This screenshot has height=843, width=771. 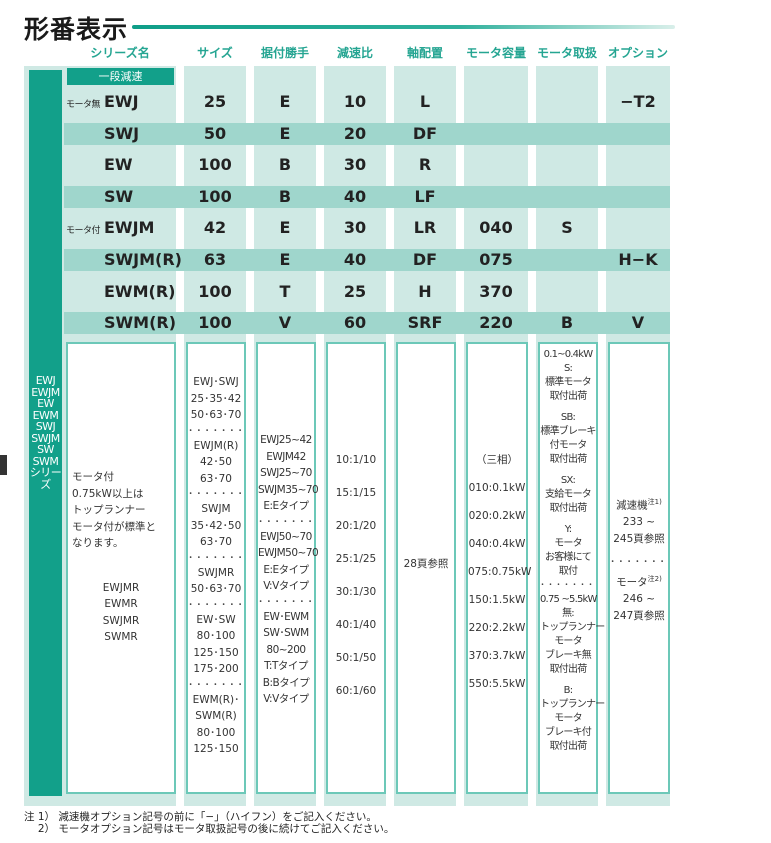 I want to click on table-cell-mount: E, so click(x=285, y=259).